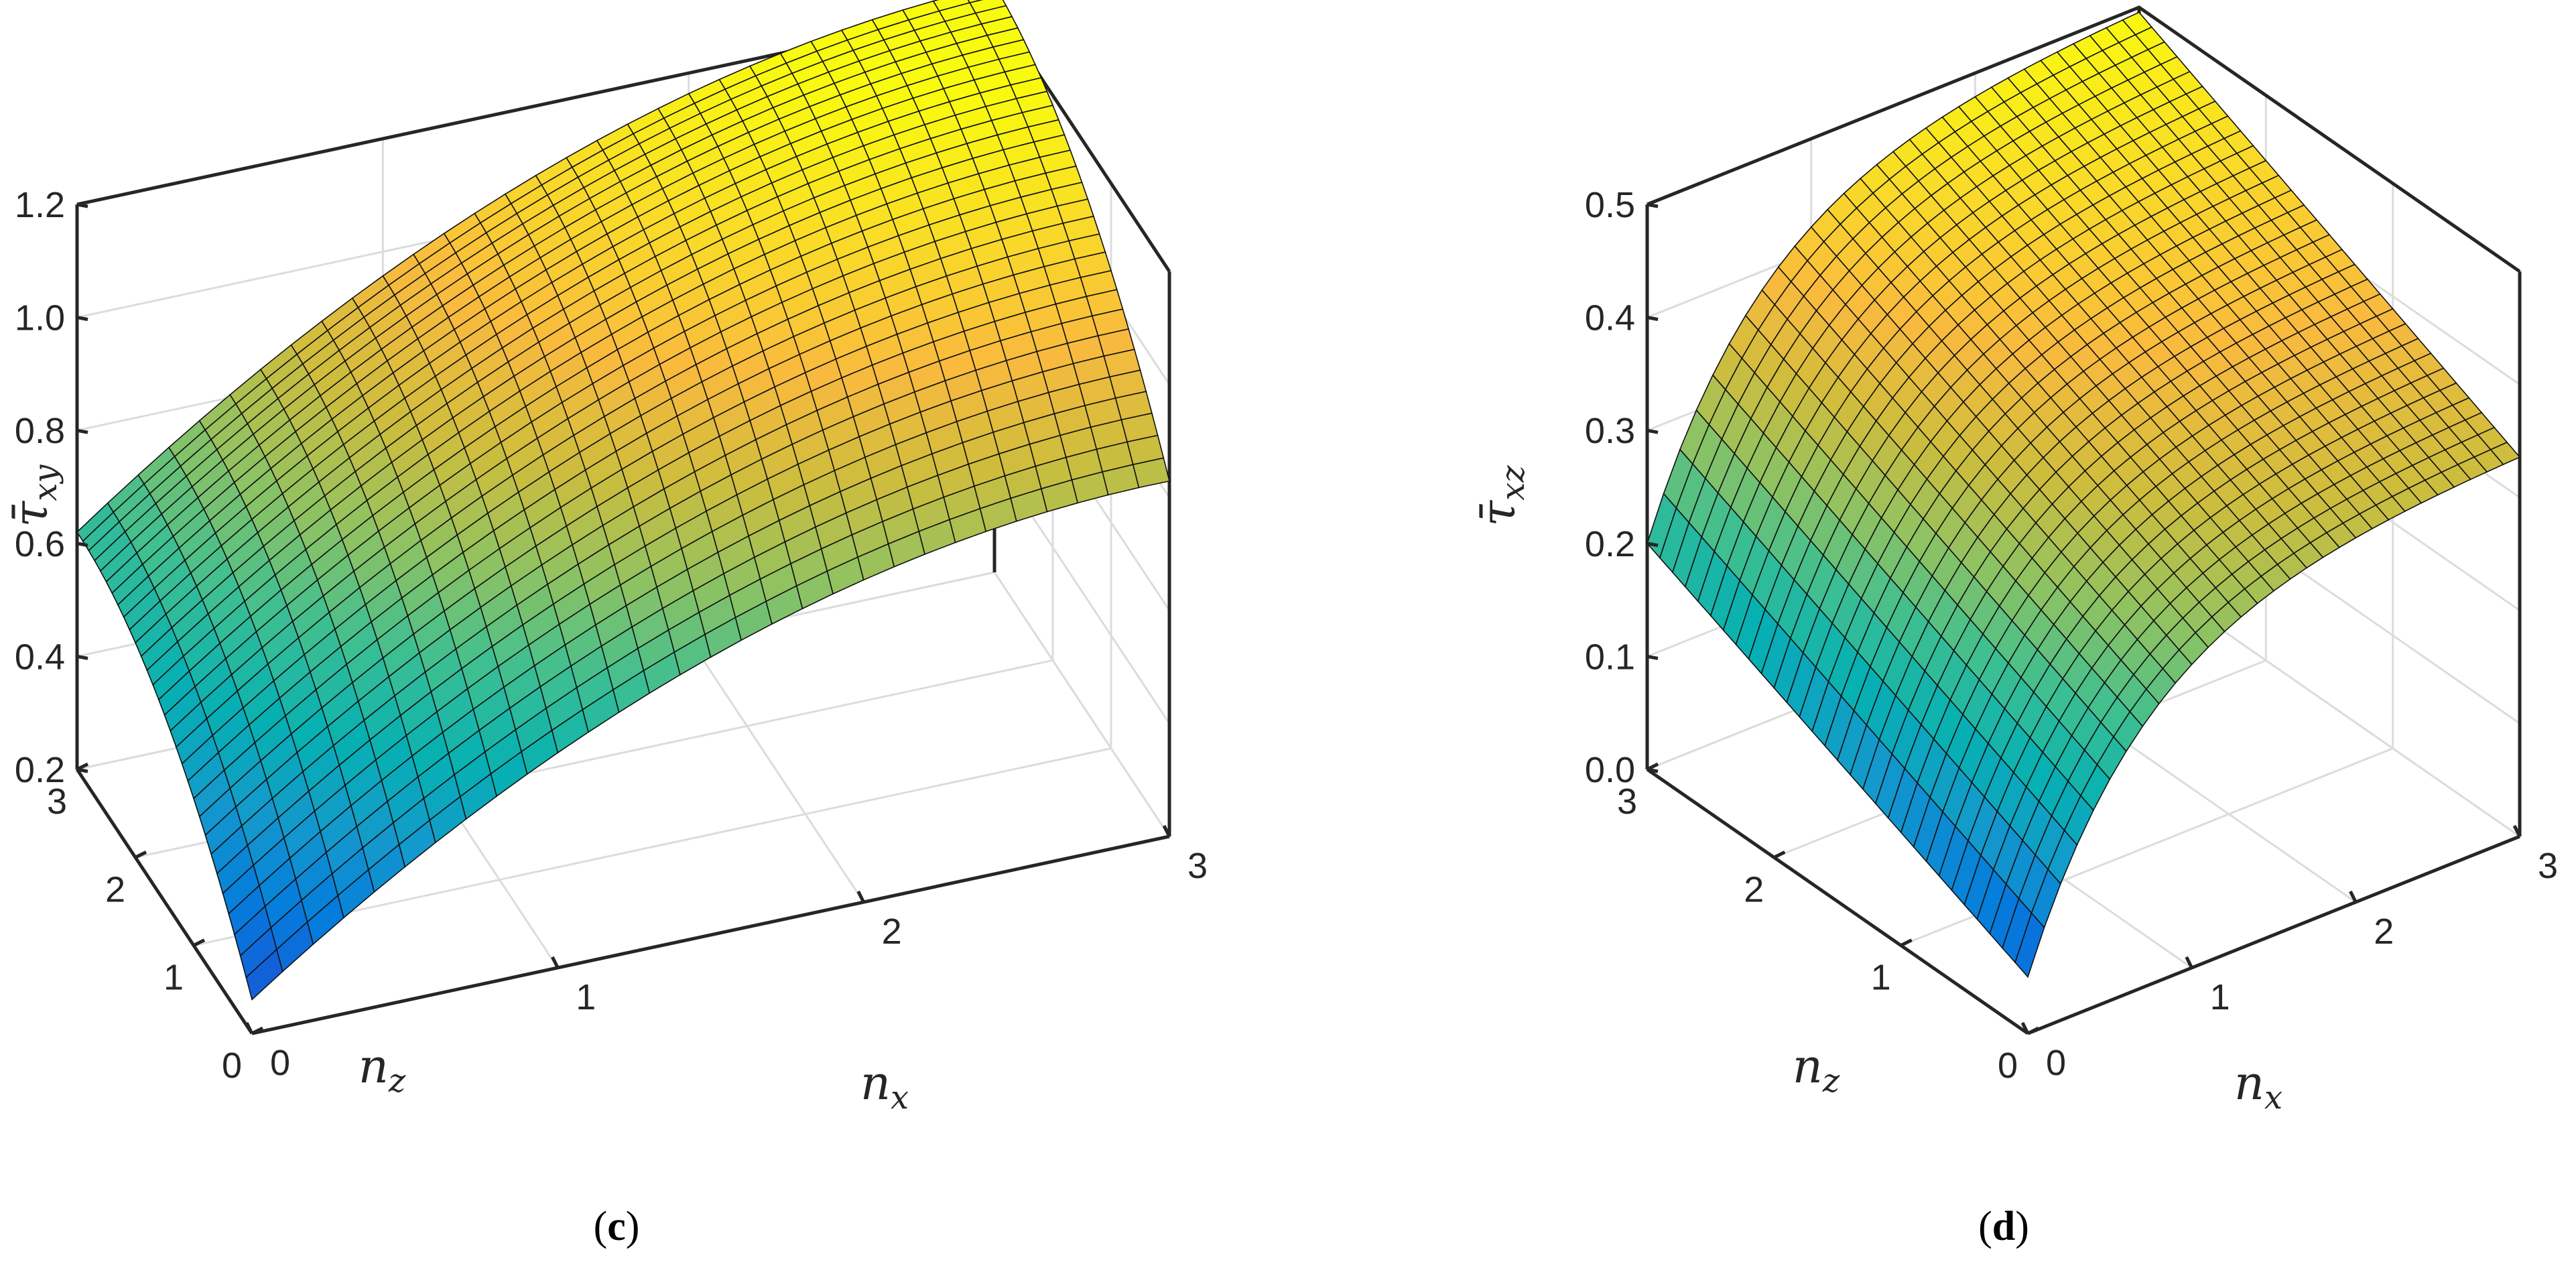  I want to click on z-tick-label: 0.1, so click(1610, 657).